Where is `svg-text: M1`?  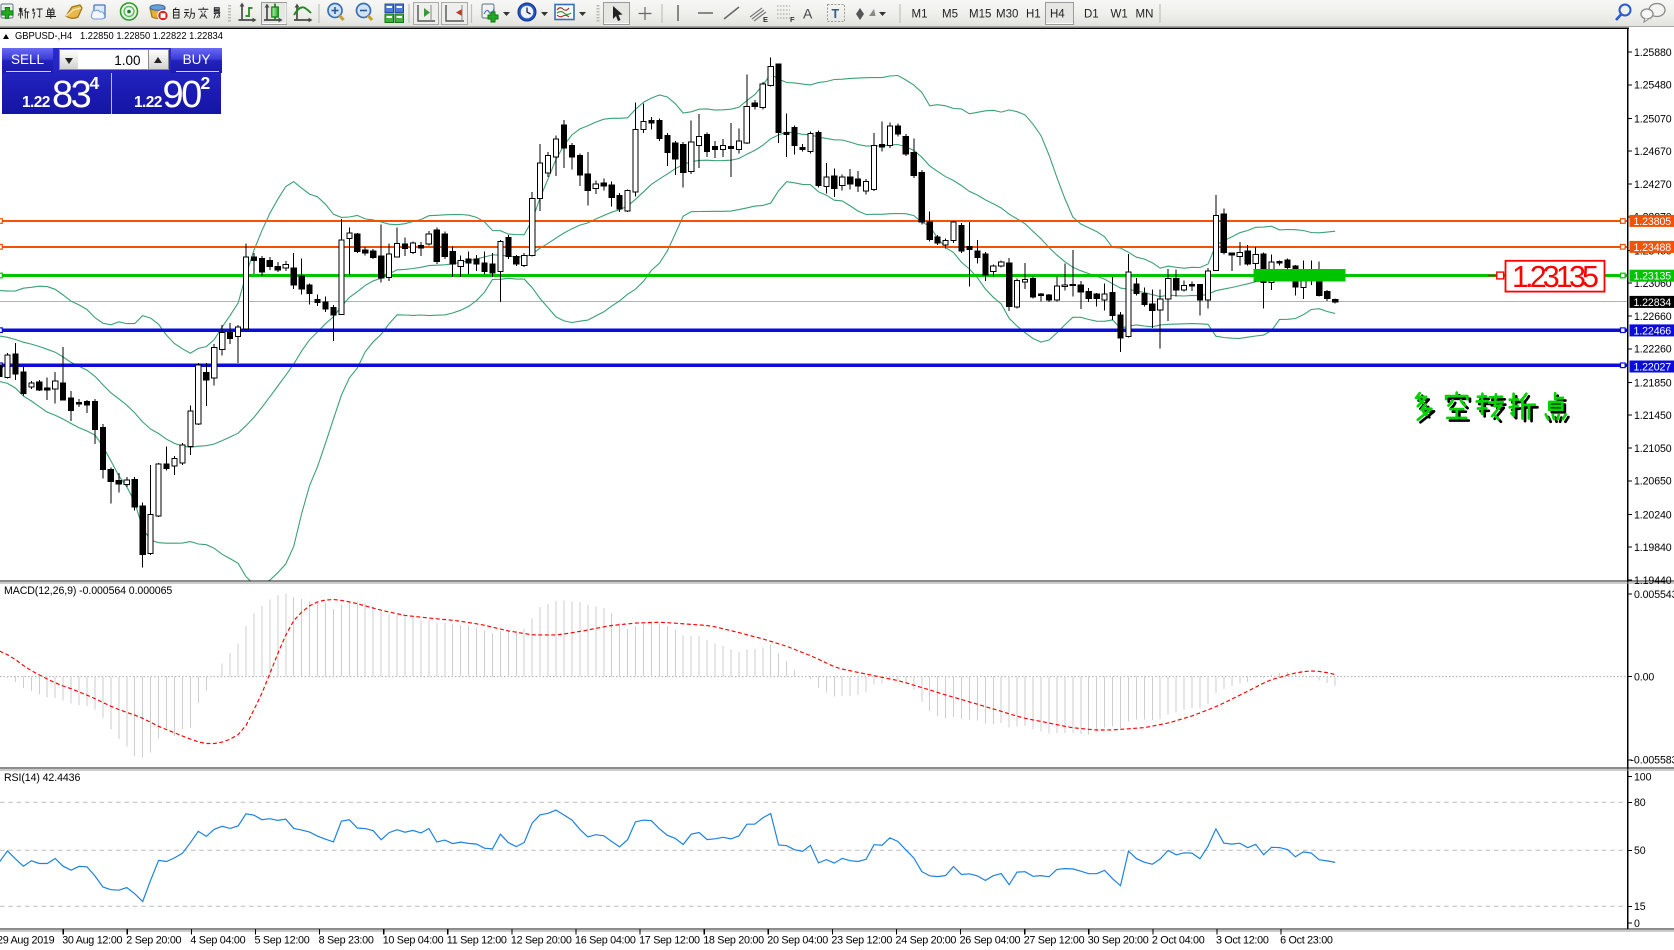 svg-text: M1 is located at coordinates (920, 15).